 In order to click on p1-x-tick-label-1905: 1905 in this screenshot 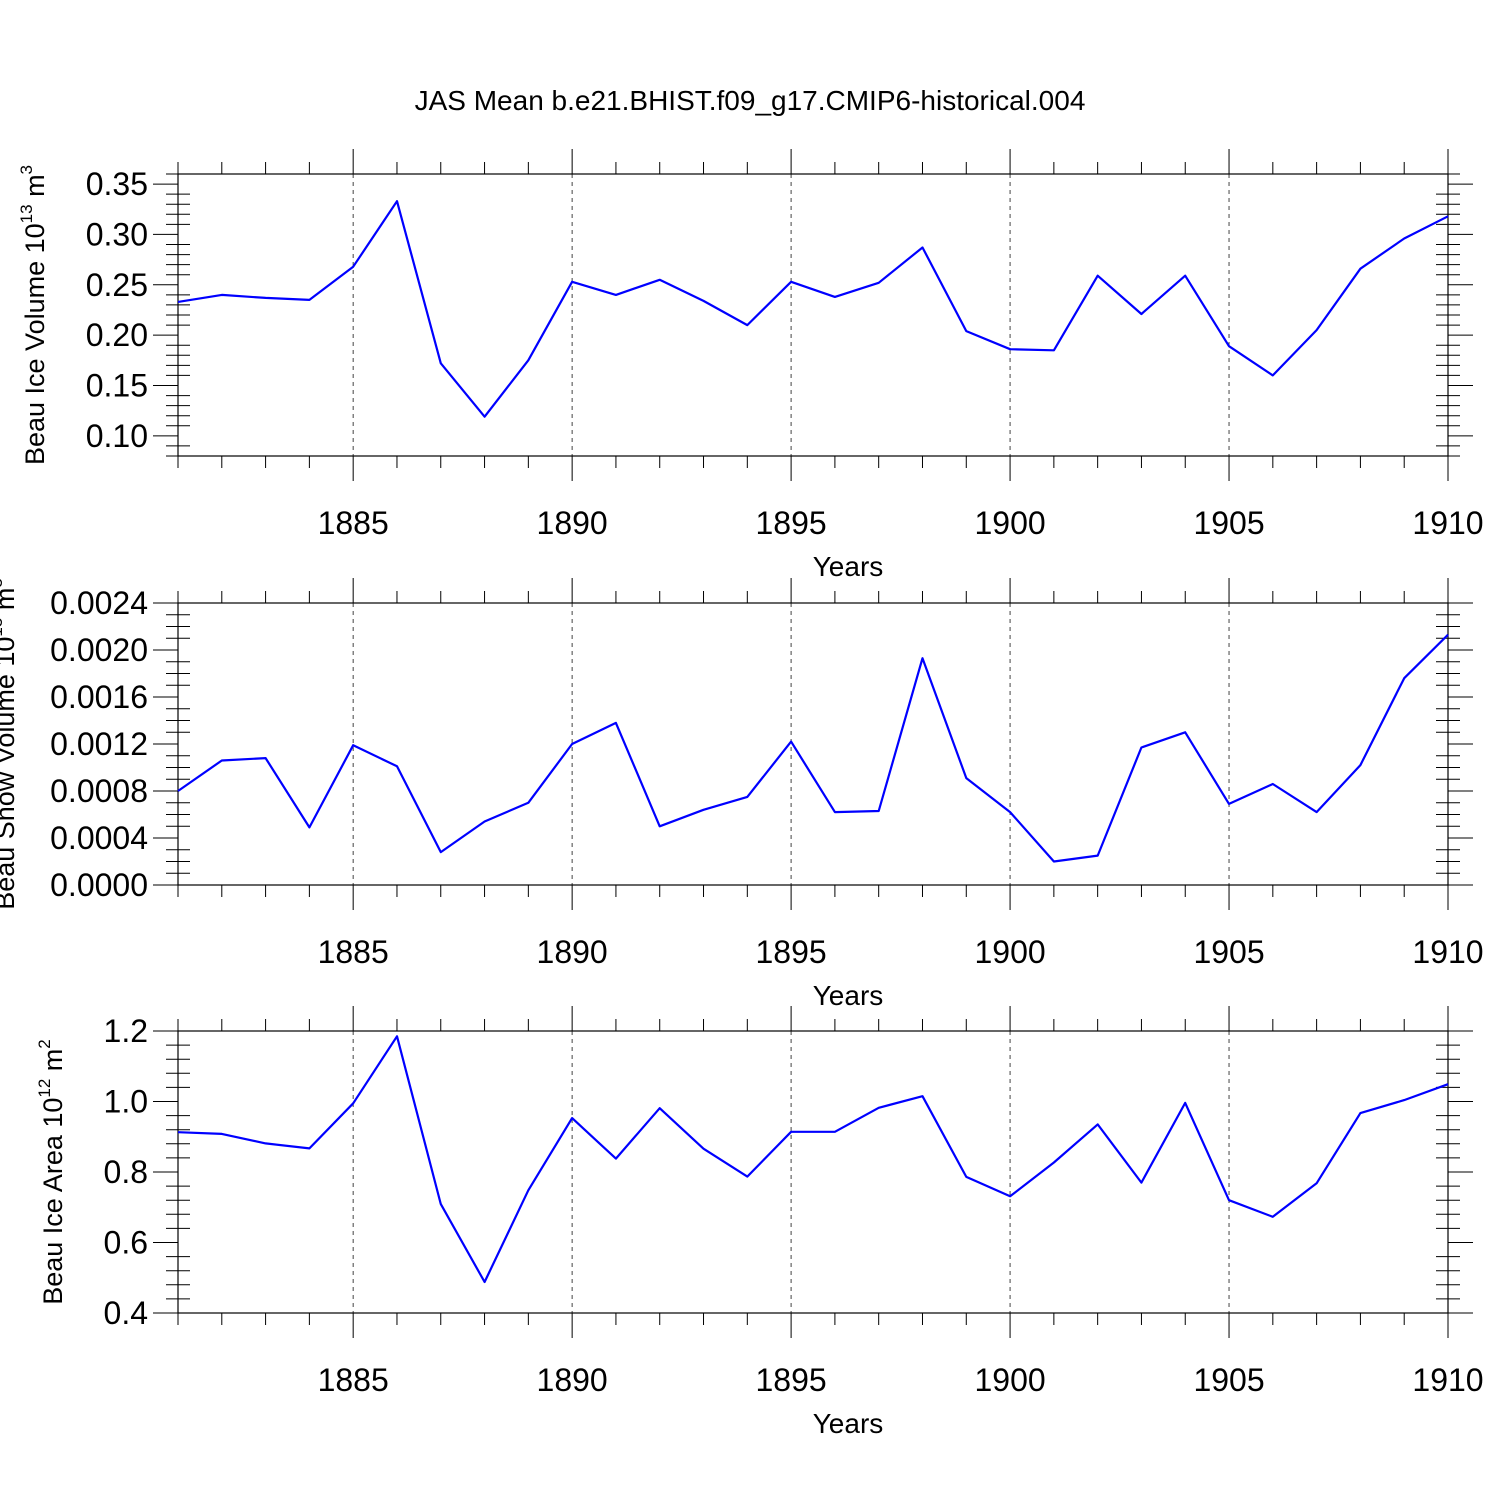, I will do `click(1228, 952)`.